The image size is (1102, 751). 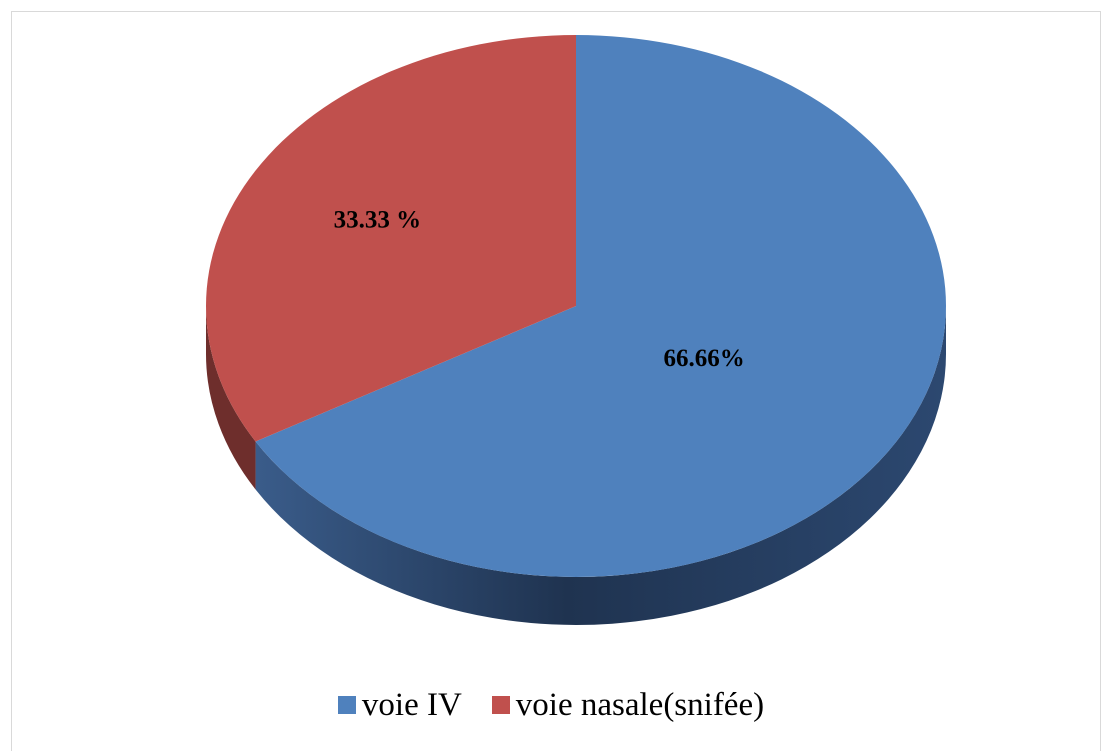 I want to click on legend-label-voie-iv: voie IV, so click(x=411, y=704).